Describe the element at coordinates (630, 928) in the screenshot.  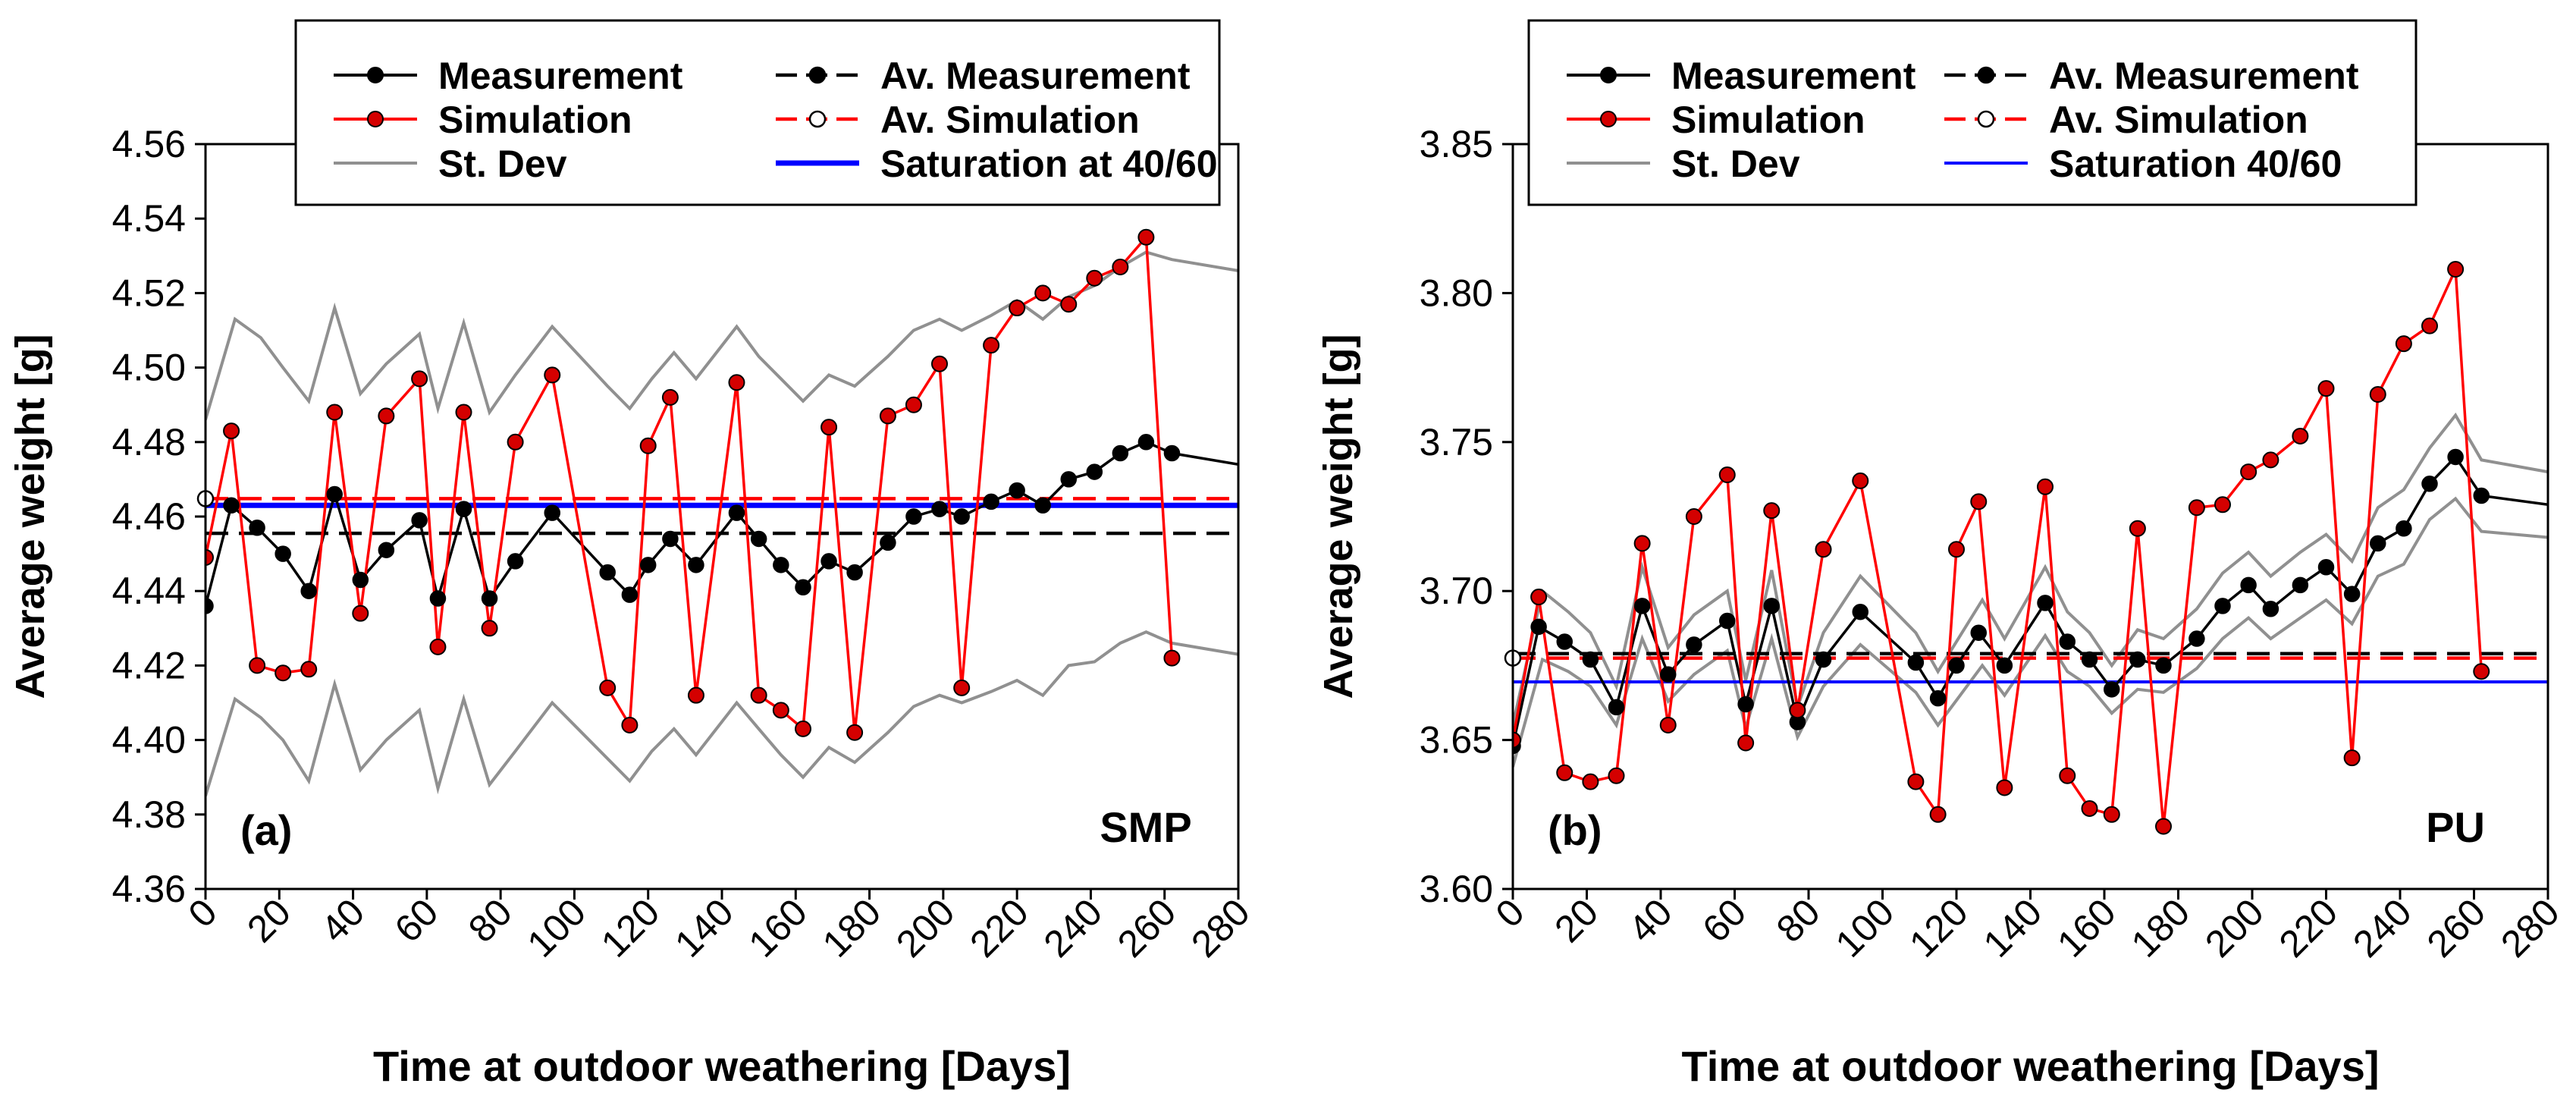
I see `x-tick-label: 120` at that location.